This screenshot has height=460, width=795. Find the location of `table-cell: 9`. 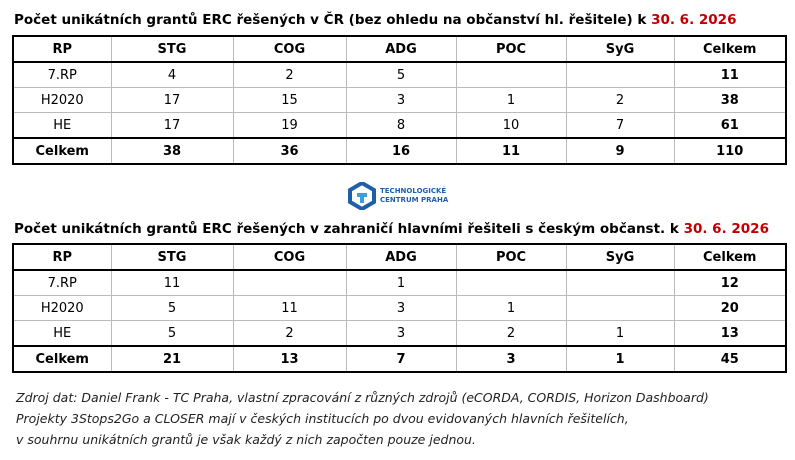

table-cell: 9 is located at coordinates (619, 151).